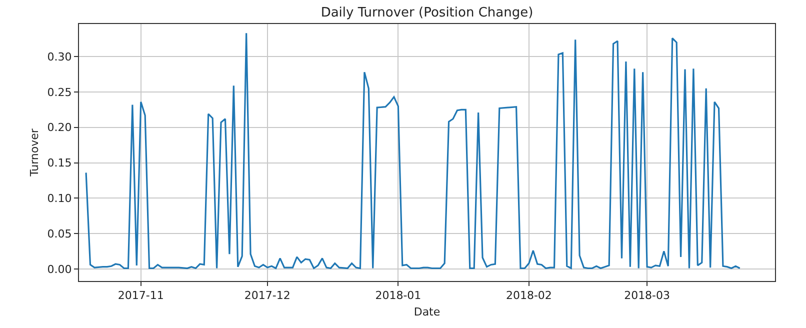 The image size is (806, 328). Describe the element at coordinates (59, 57) in the screenshot. I see `y-tick-label: 0.30` at that location.